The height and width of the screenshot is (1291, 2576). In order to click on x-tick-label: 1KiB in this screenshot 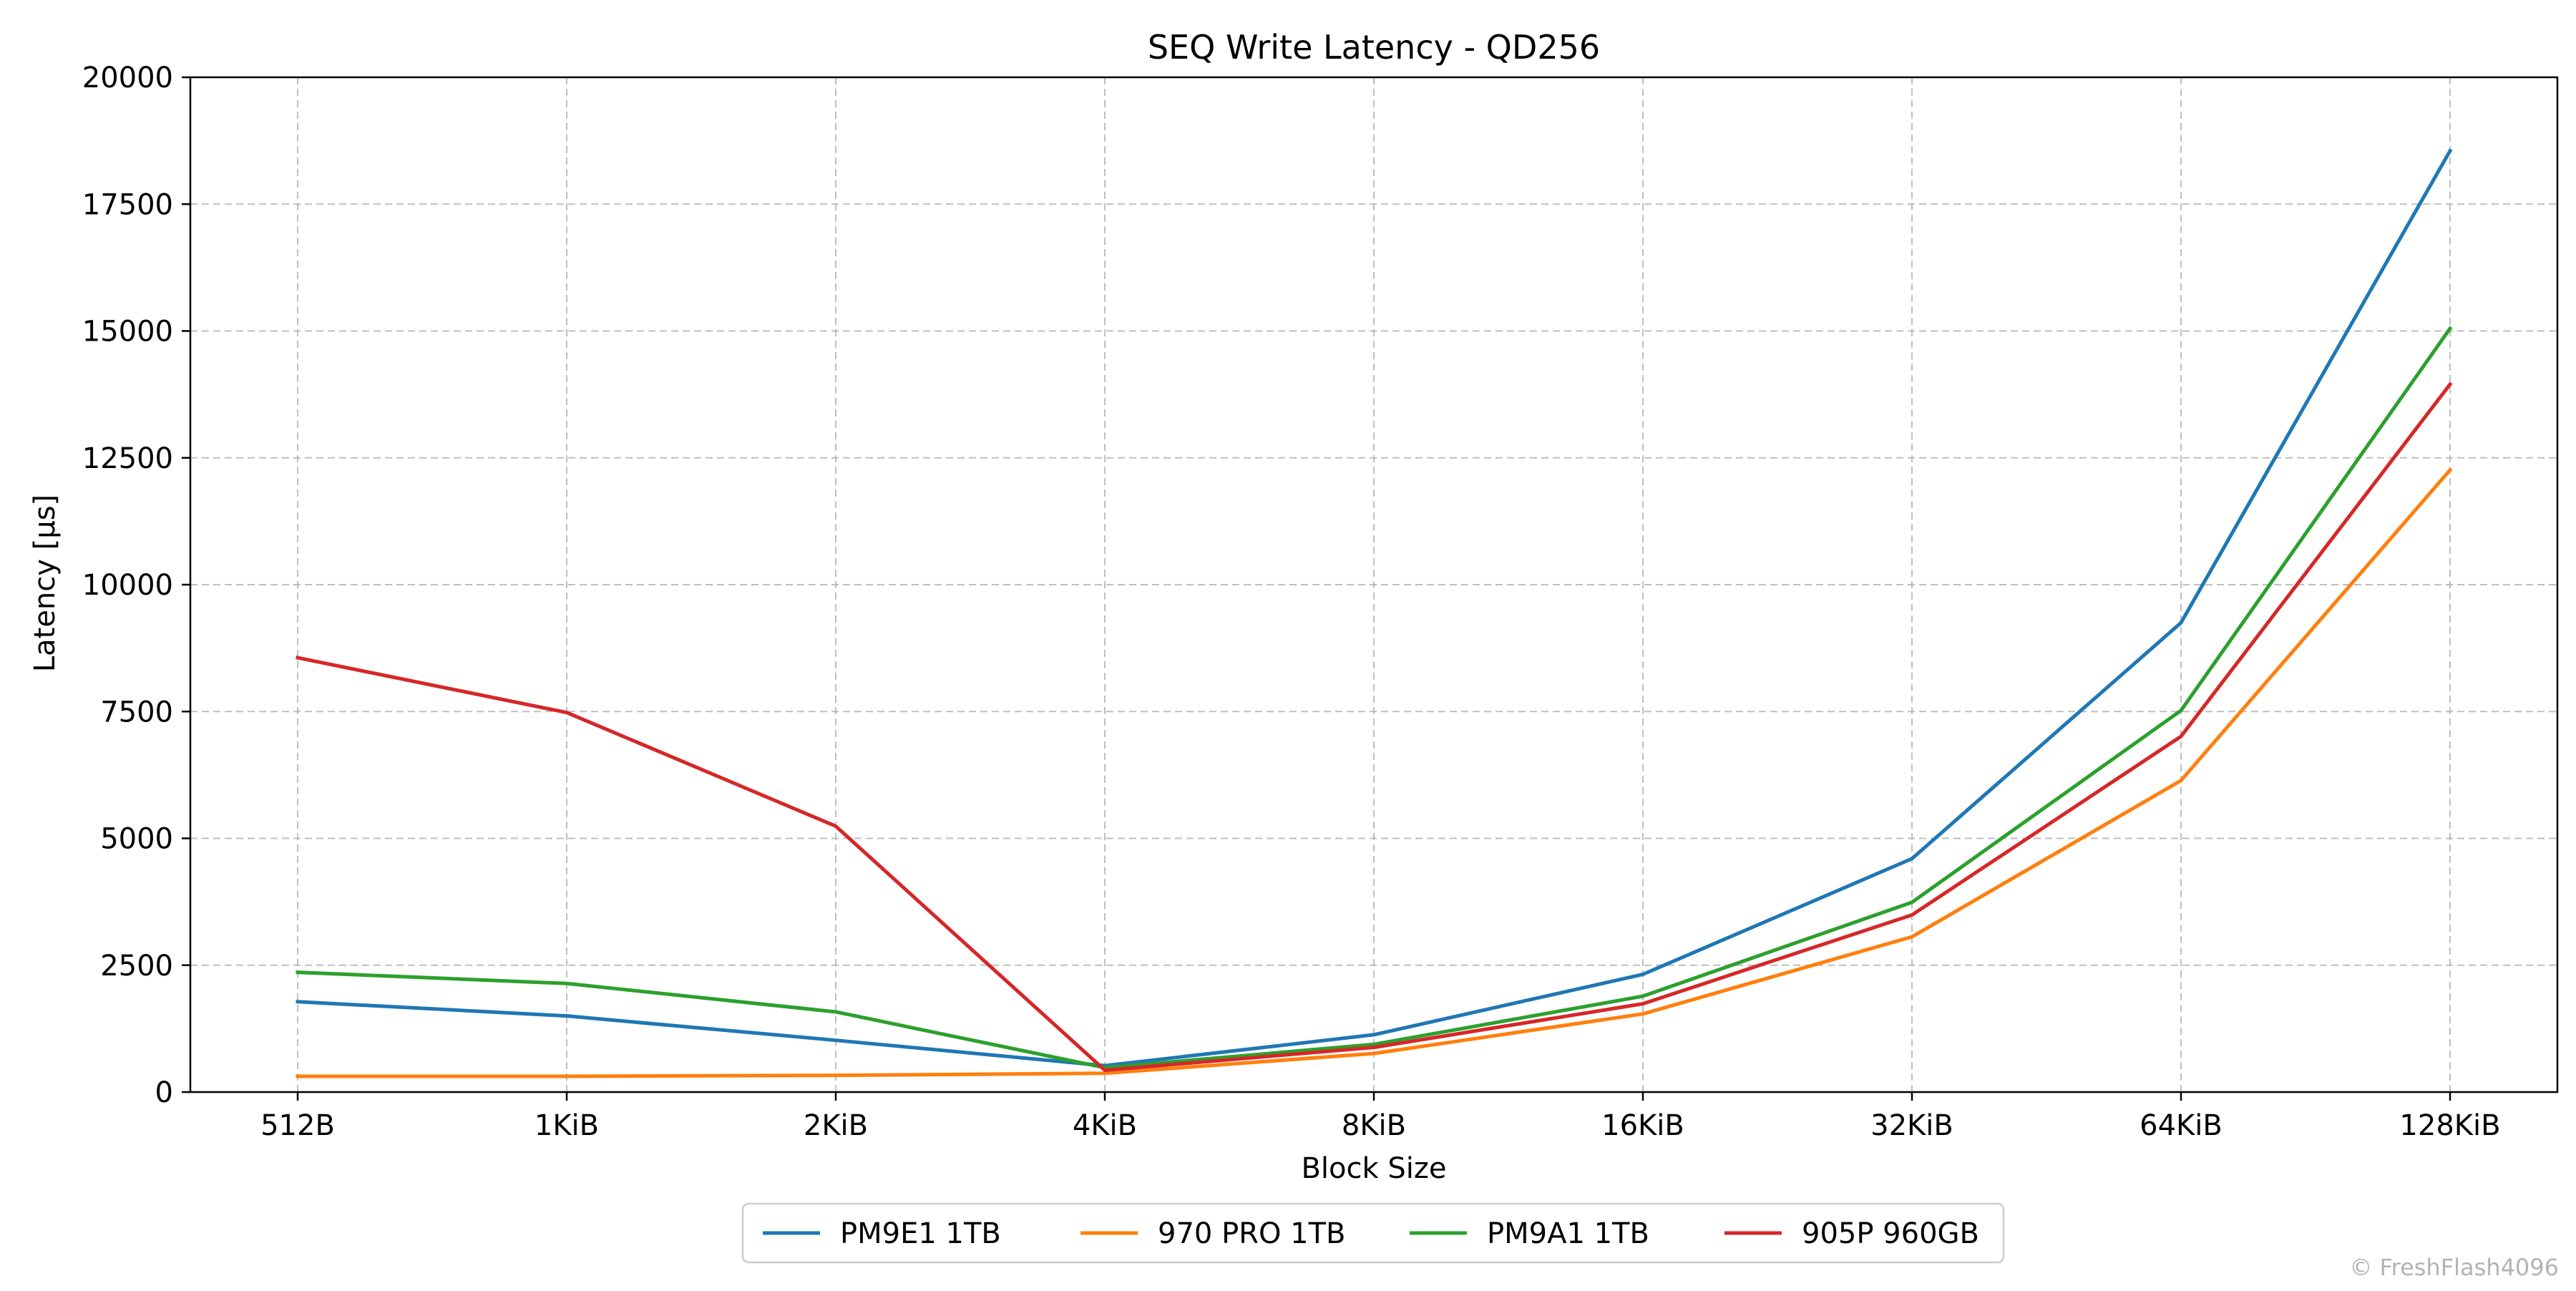, I will do `click(567, 1125)`.